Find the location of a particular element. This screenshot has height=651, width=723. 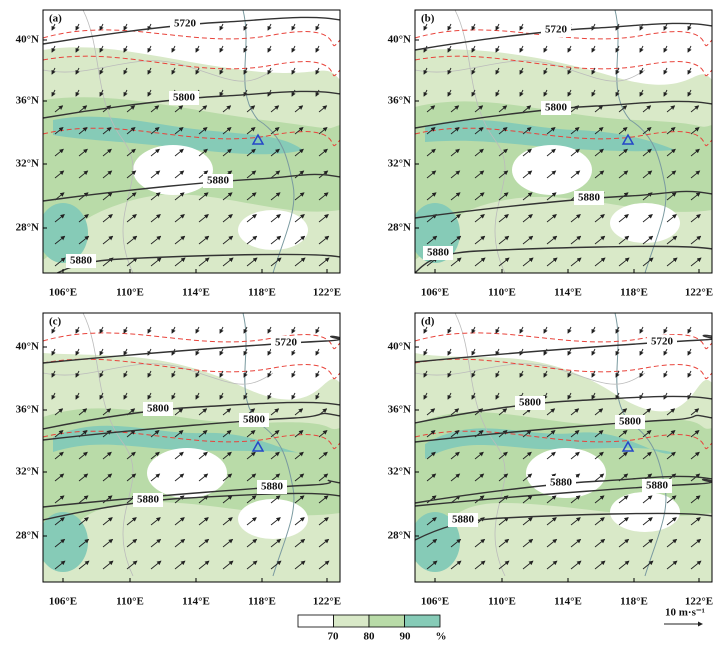

lat-tick-label: 36°N is located at coordinates (399, 101).